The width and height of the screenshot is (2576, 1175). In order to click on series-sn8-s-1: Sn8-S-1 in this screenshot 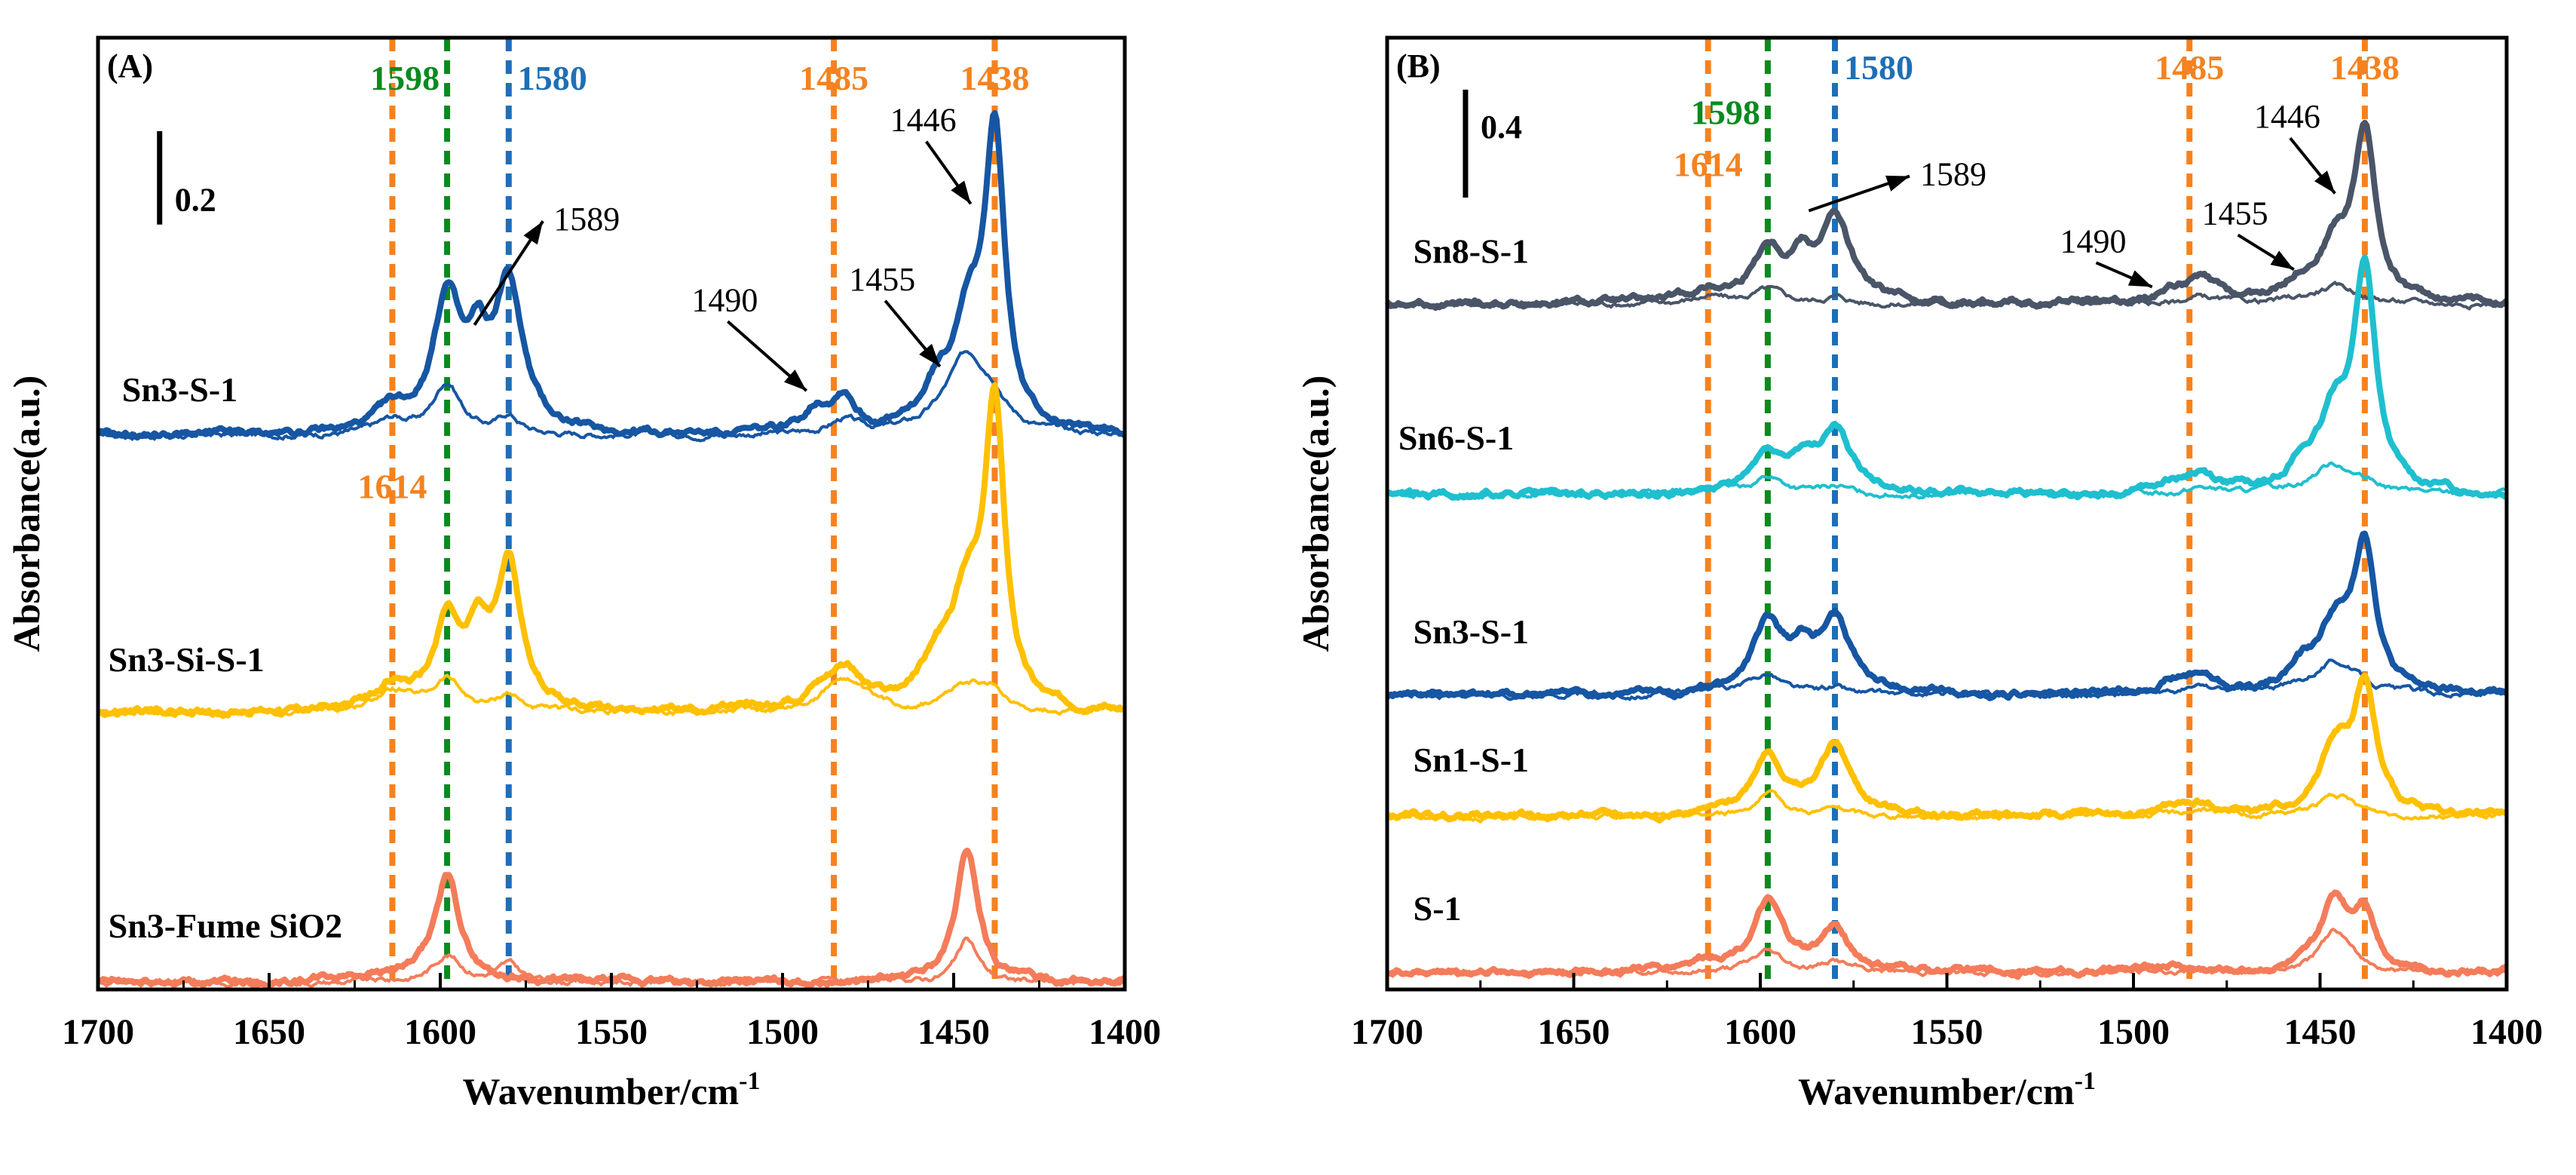, I will do `click(1946, 215)`.